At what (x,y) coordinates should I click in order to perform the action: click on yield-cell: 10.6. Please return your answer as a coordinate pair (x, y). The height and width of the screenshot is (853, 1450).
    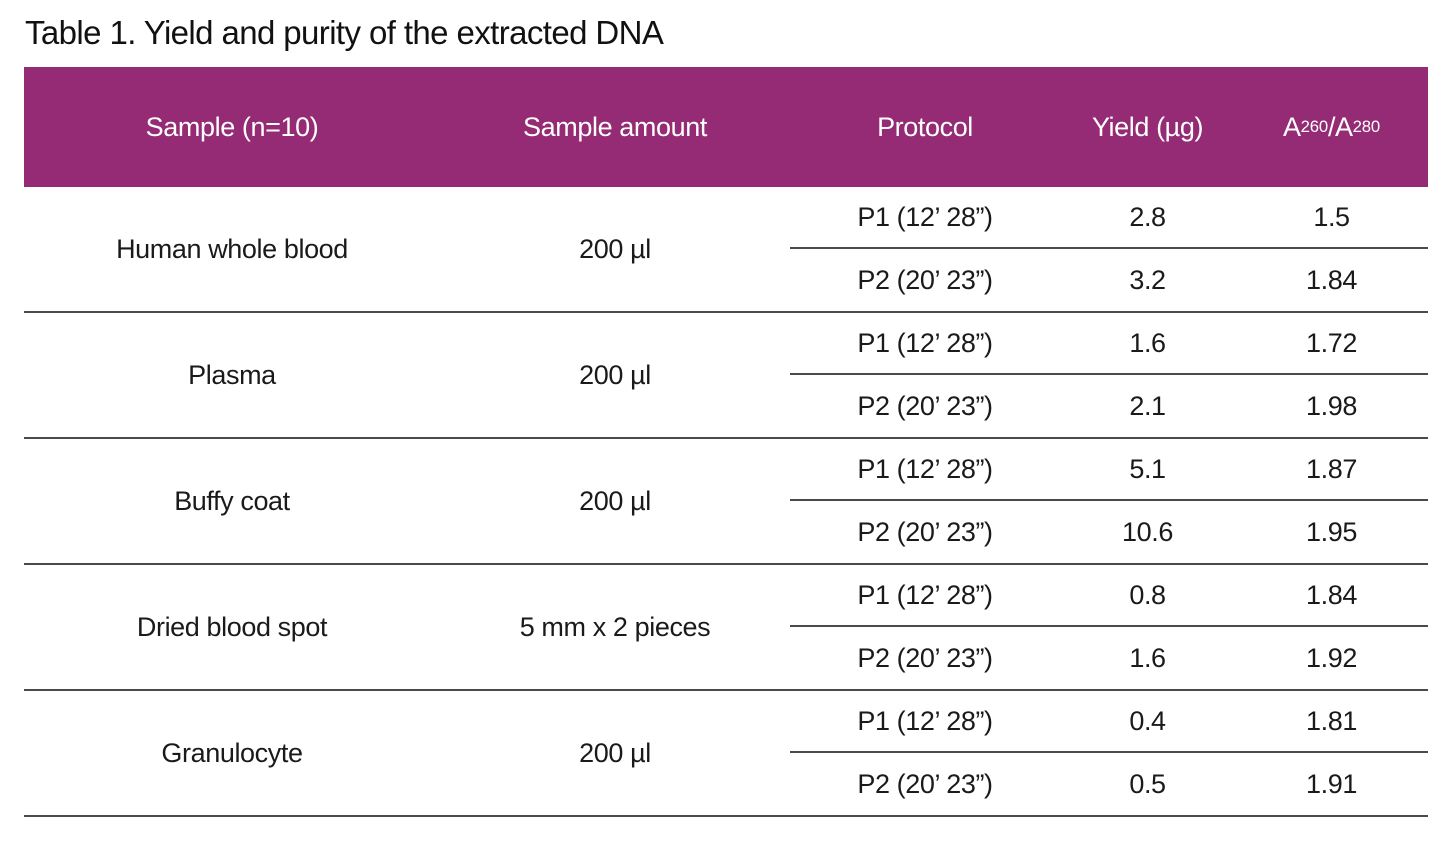
    Looking at the image, I should click on (1147, 531).